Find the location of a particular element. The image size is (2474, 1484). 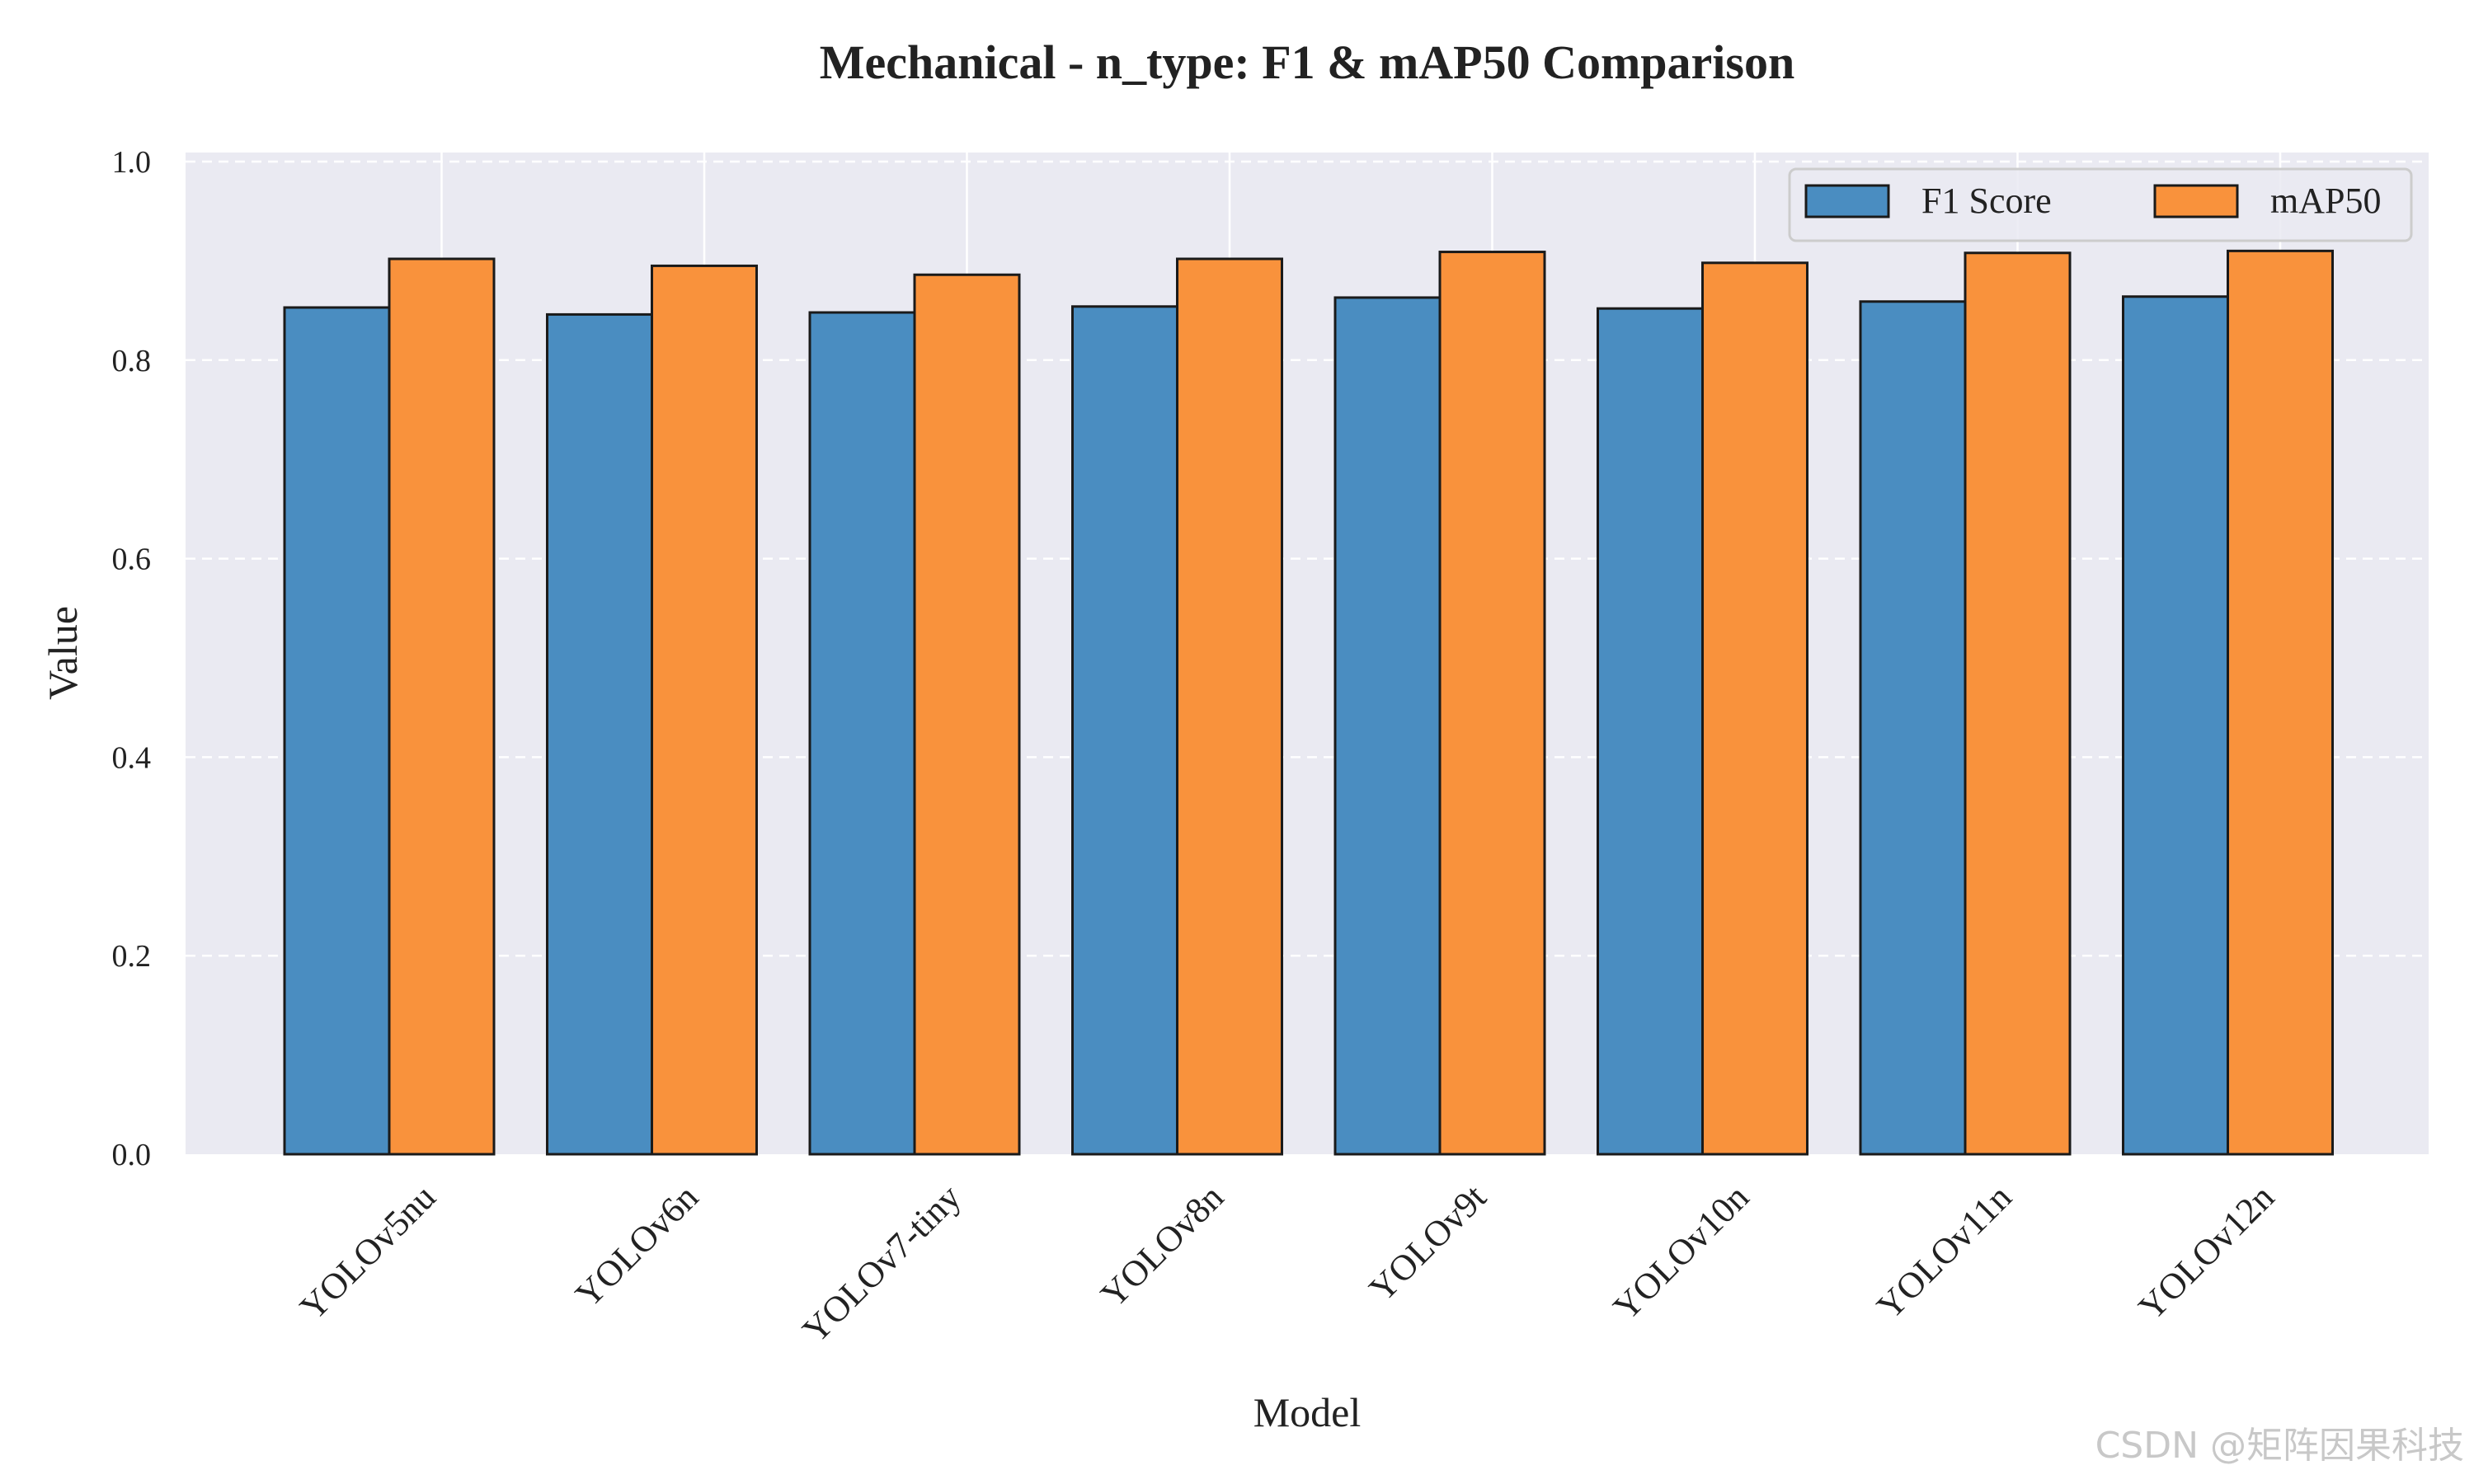

y-tick-label: 0.6 is located at coordinates (132, 559).